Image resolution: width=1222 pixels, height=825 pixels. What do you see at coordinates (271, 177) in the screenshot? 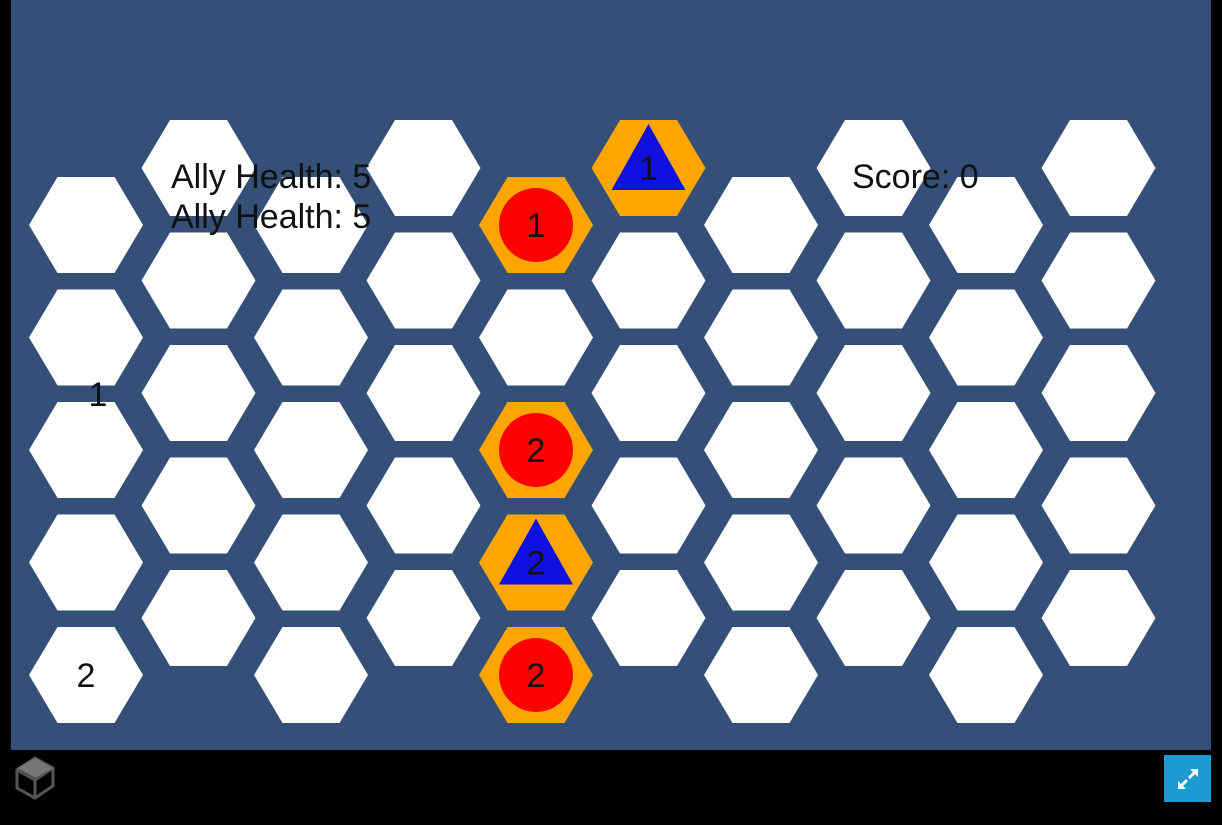
I see `ally-health-label-1: Ally Health: 5` at bounding box center [271, 177].